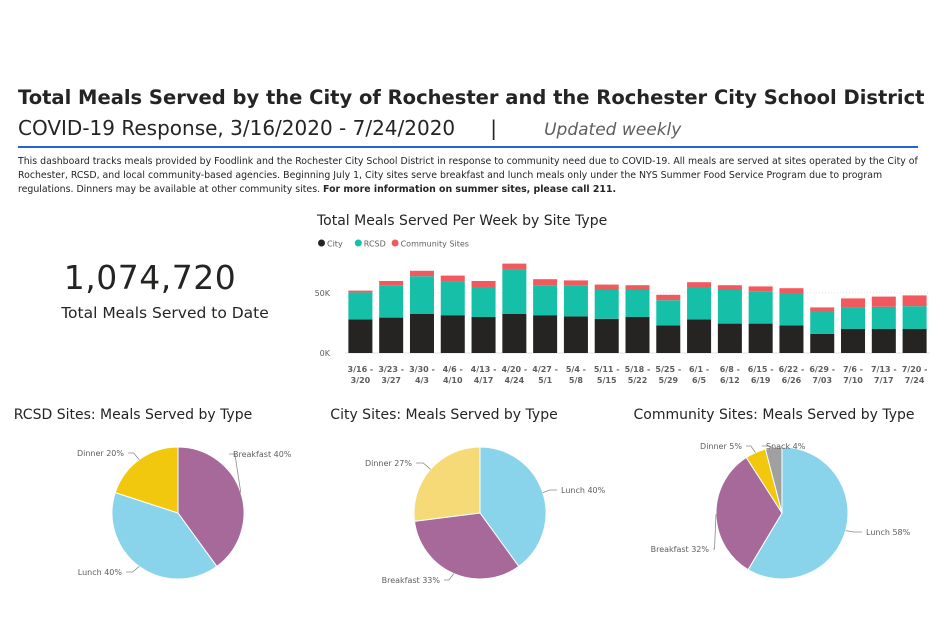 The height and width of the screenshot is (641, 945). Describe the element at coordinates (391, 369) in the screenshot. I see `x-tick-label: 3/23 -` at that location.